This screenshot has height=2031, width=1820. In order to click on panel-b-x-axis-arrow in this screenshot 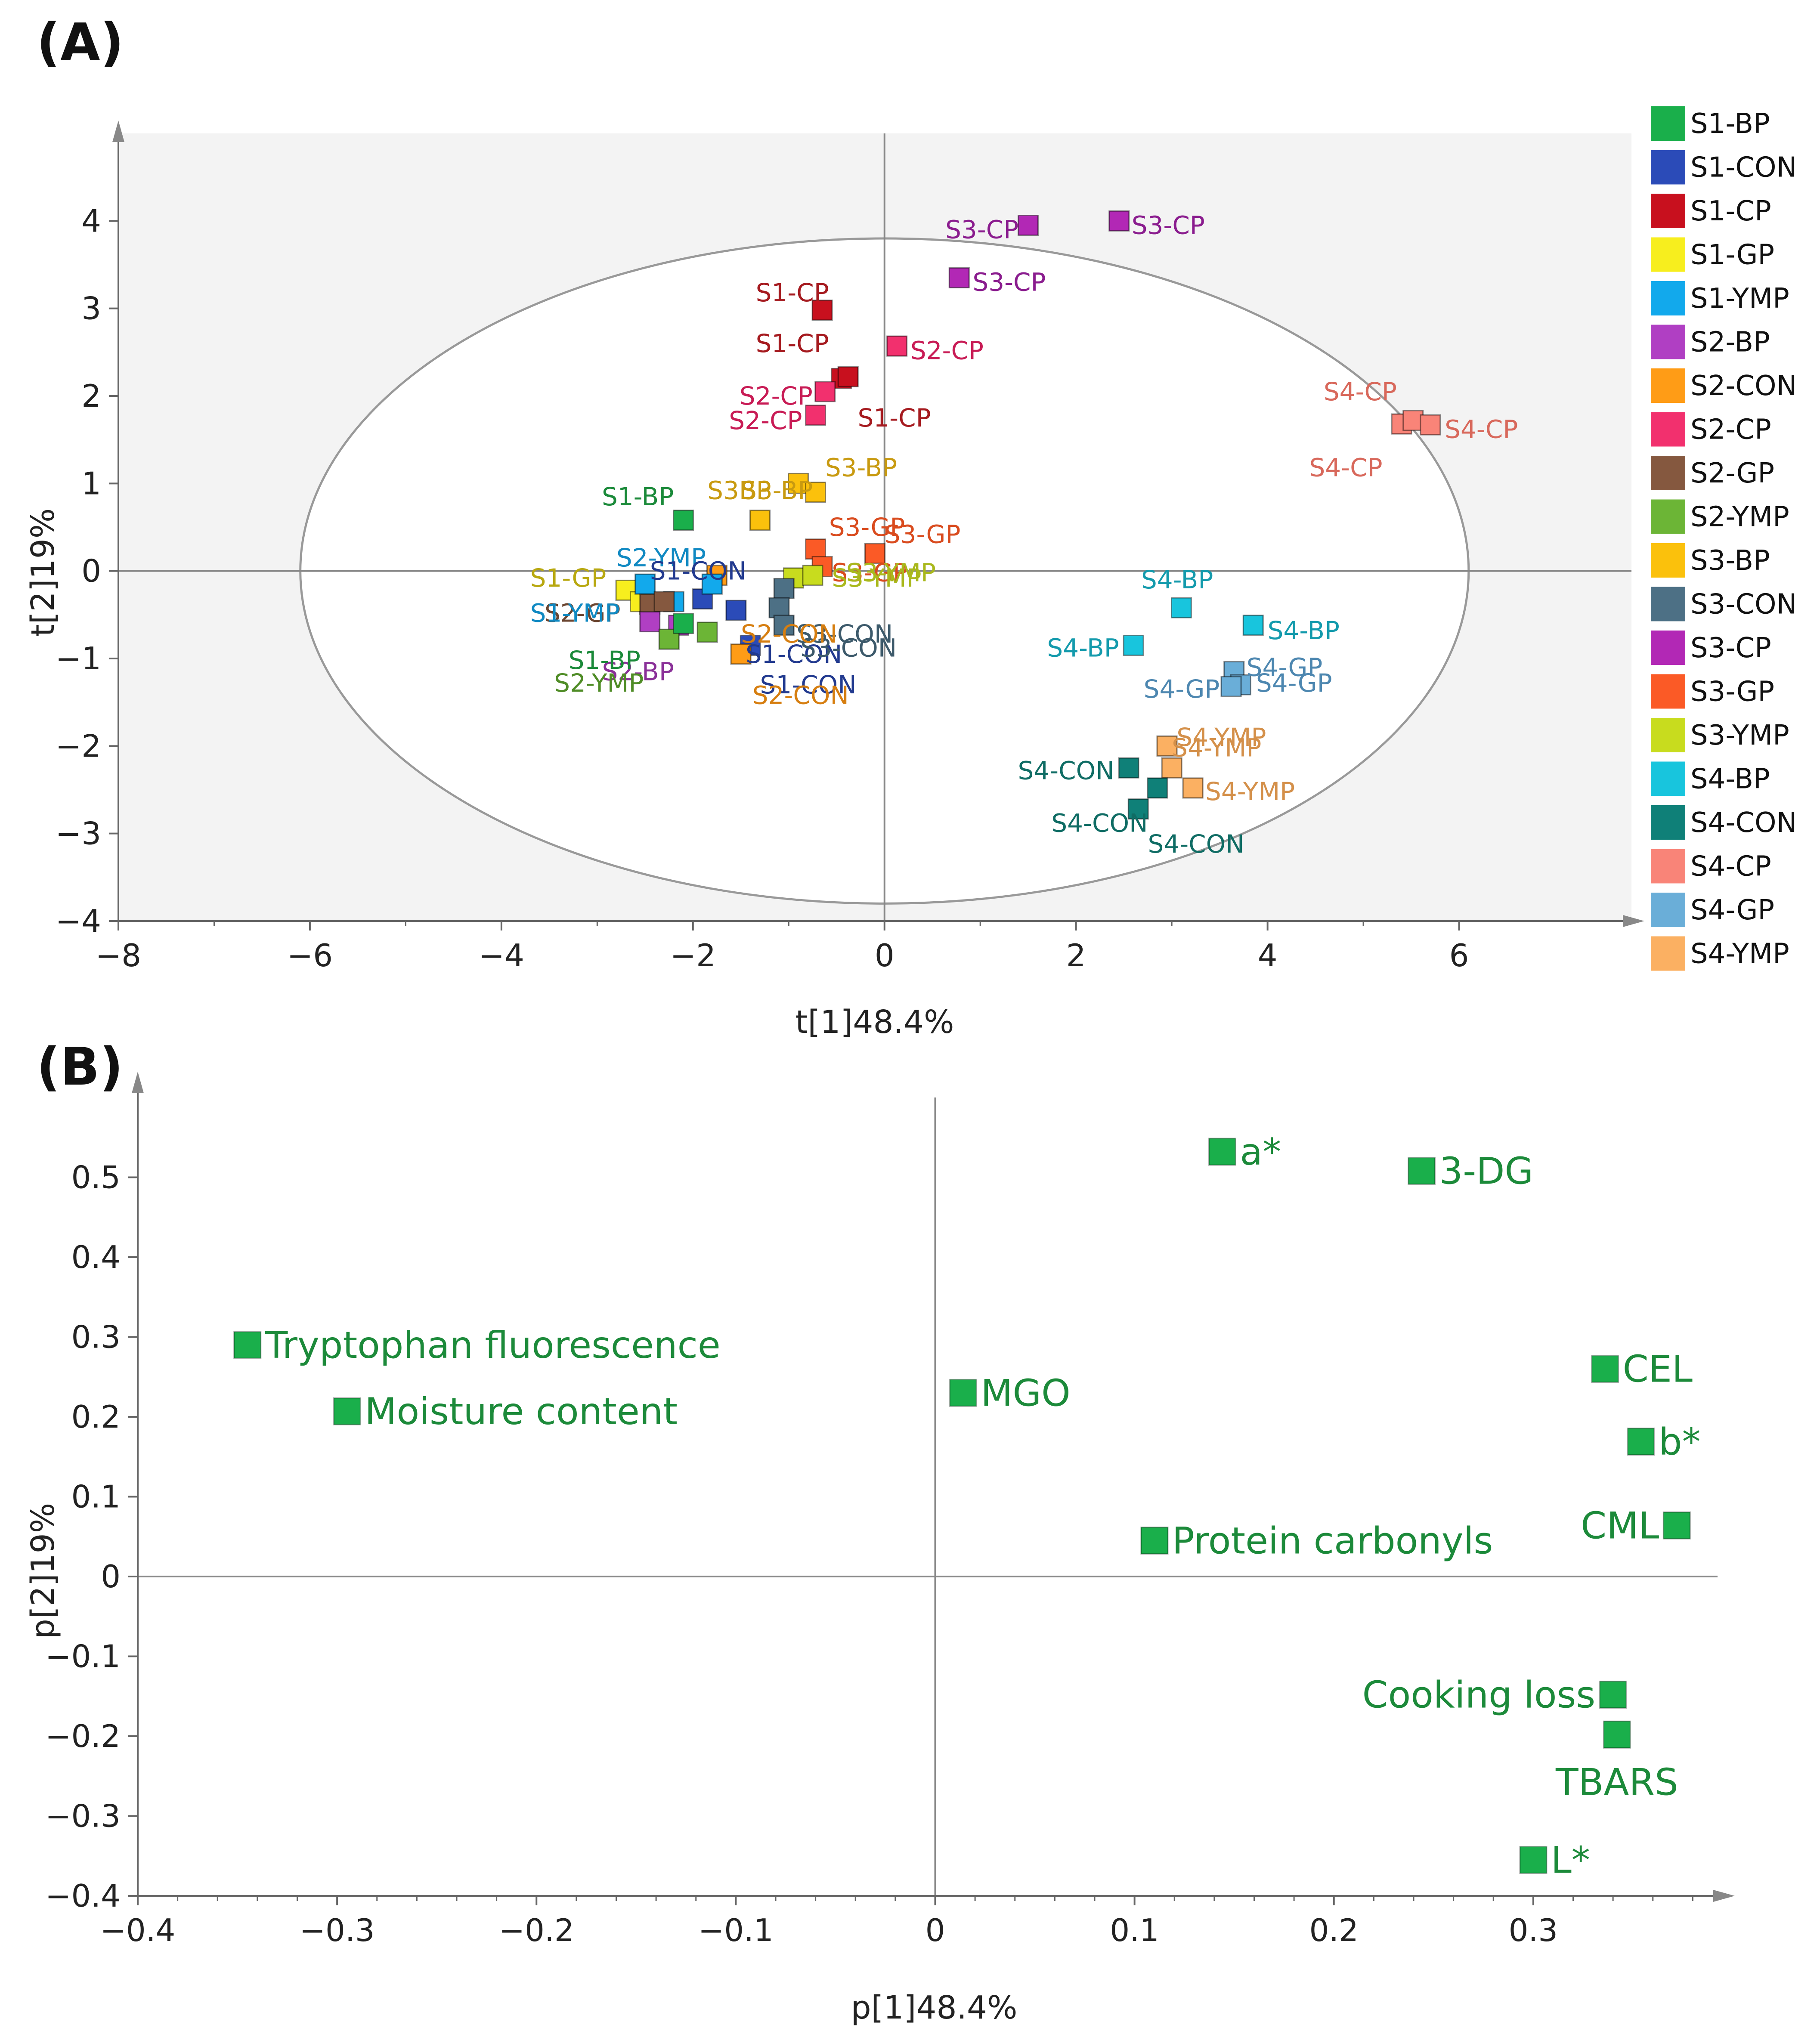, I will do `click(1724, 1896)`.